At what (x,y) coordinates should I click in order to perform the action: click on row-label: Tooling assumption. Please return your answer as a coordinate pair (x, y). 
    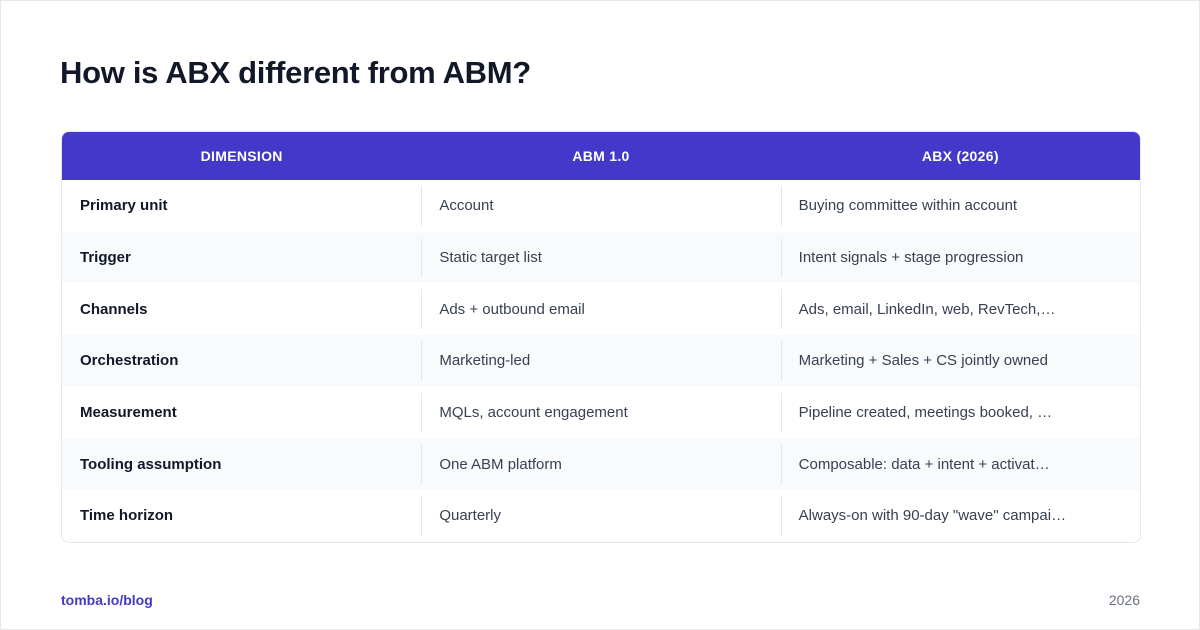
    Looking at the image, I should click on (151, 464).